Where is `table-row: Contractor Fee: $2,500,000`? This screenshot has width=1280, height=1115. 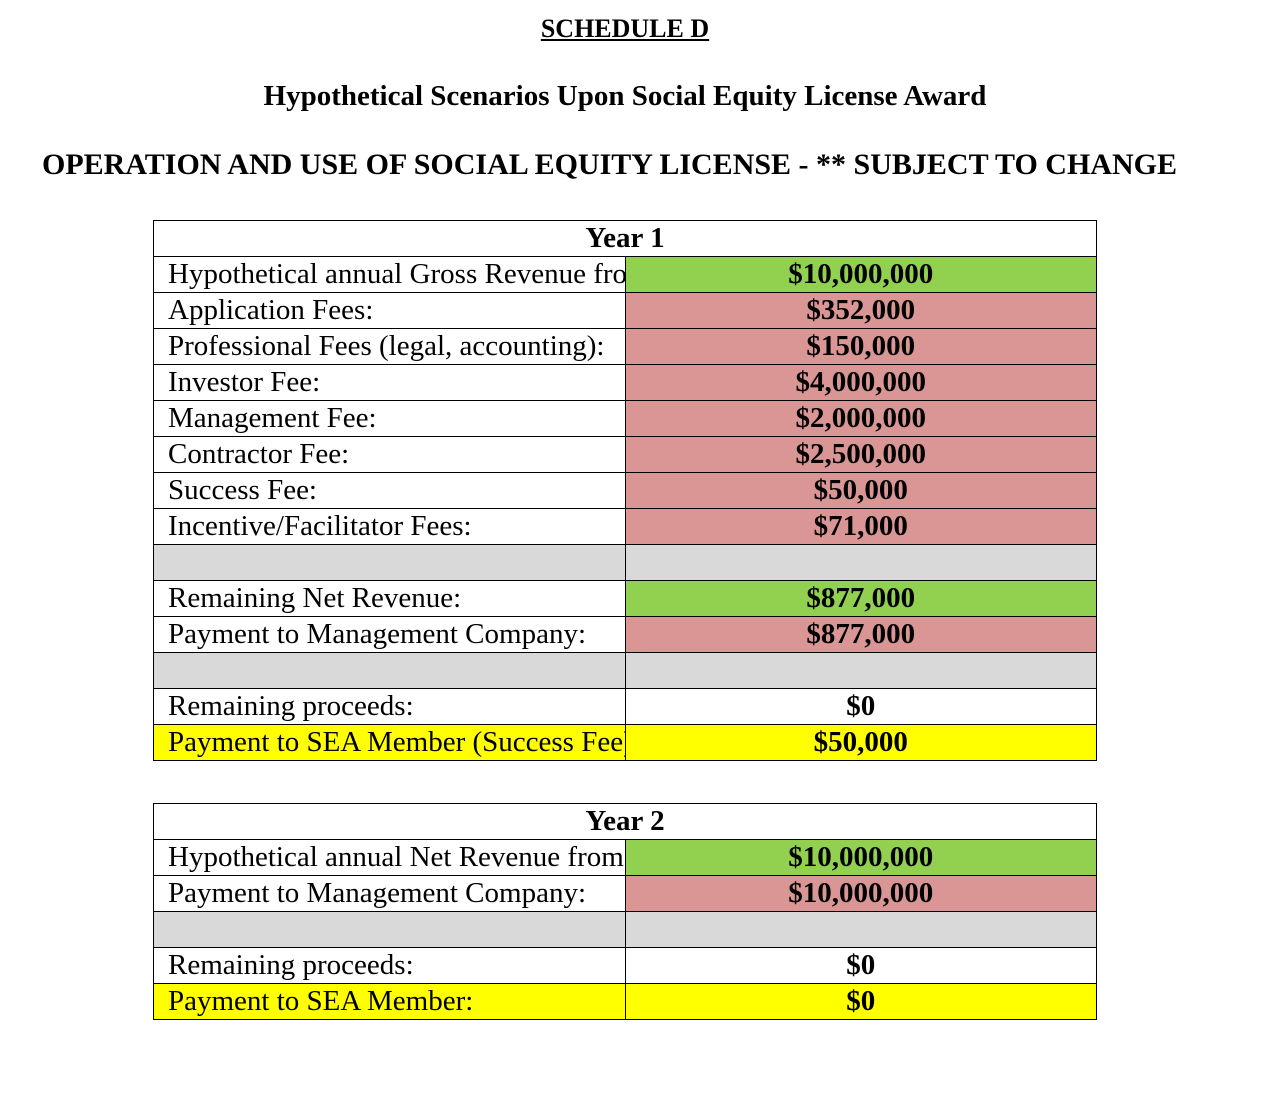
table-row: Contractor Fee: $2,500,000 is located at coordinates (625, 454).